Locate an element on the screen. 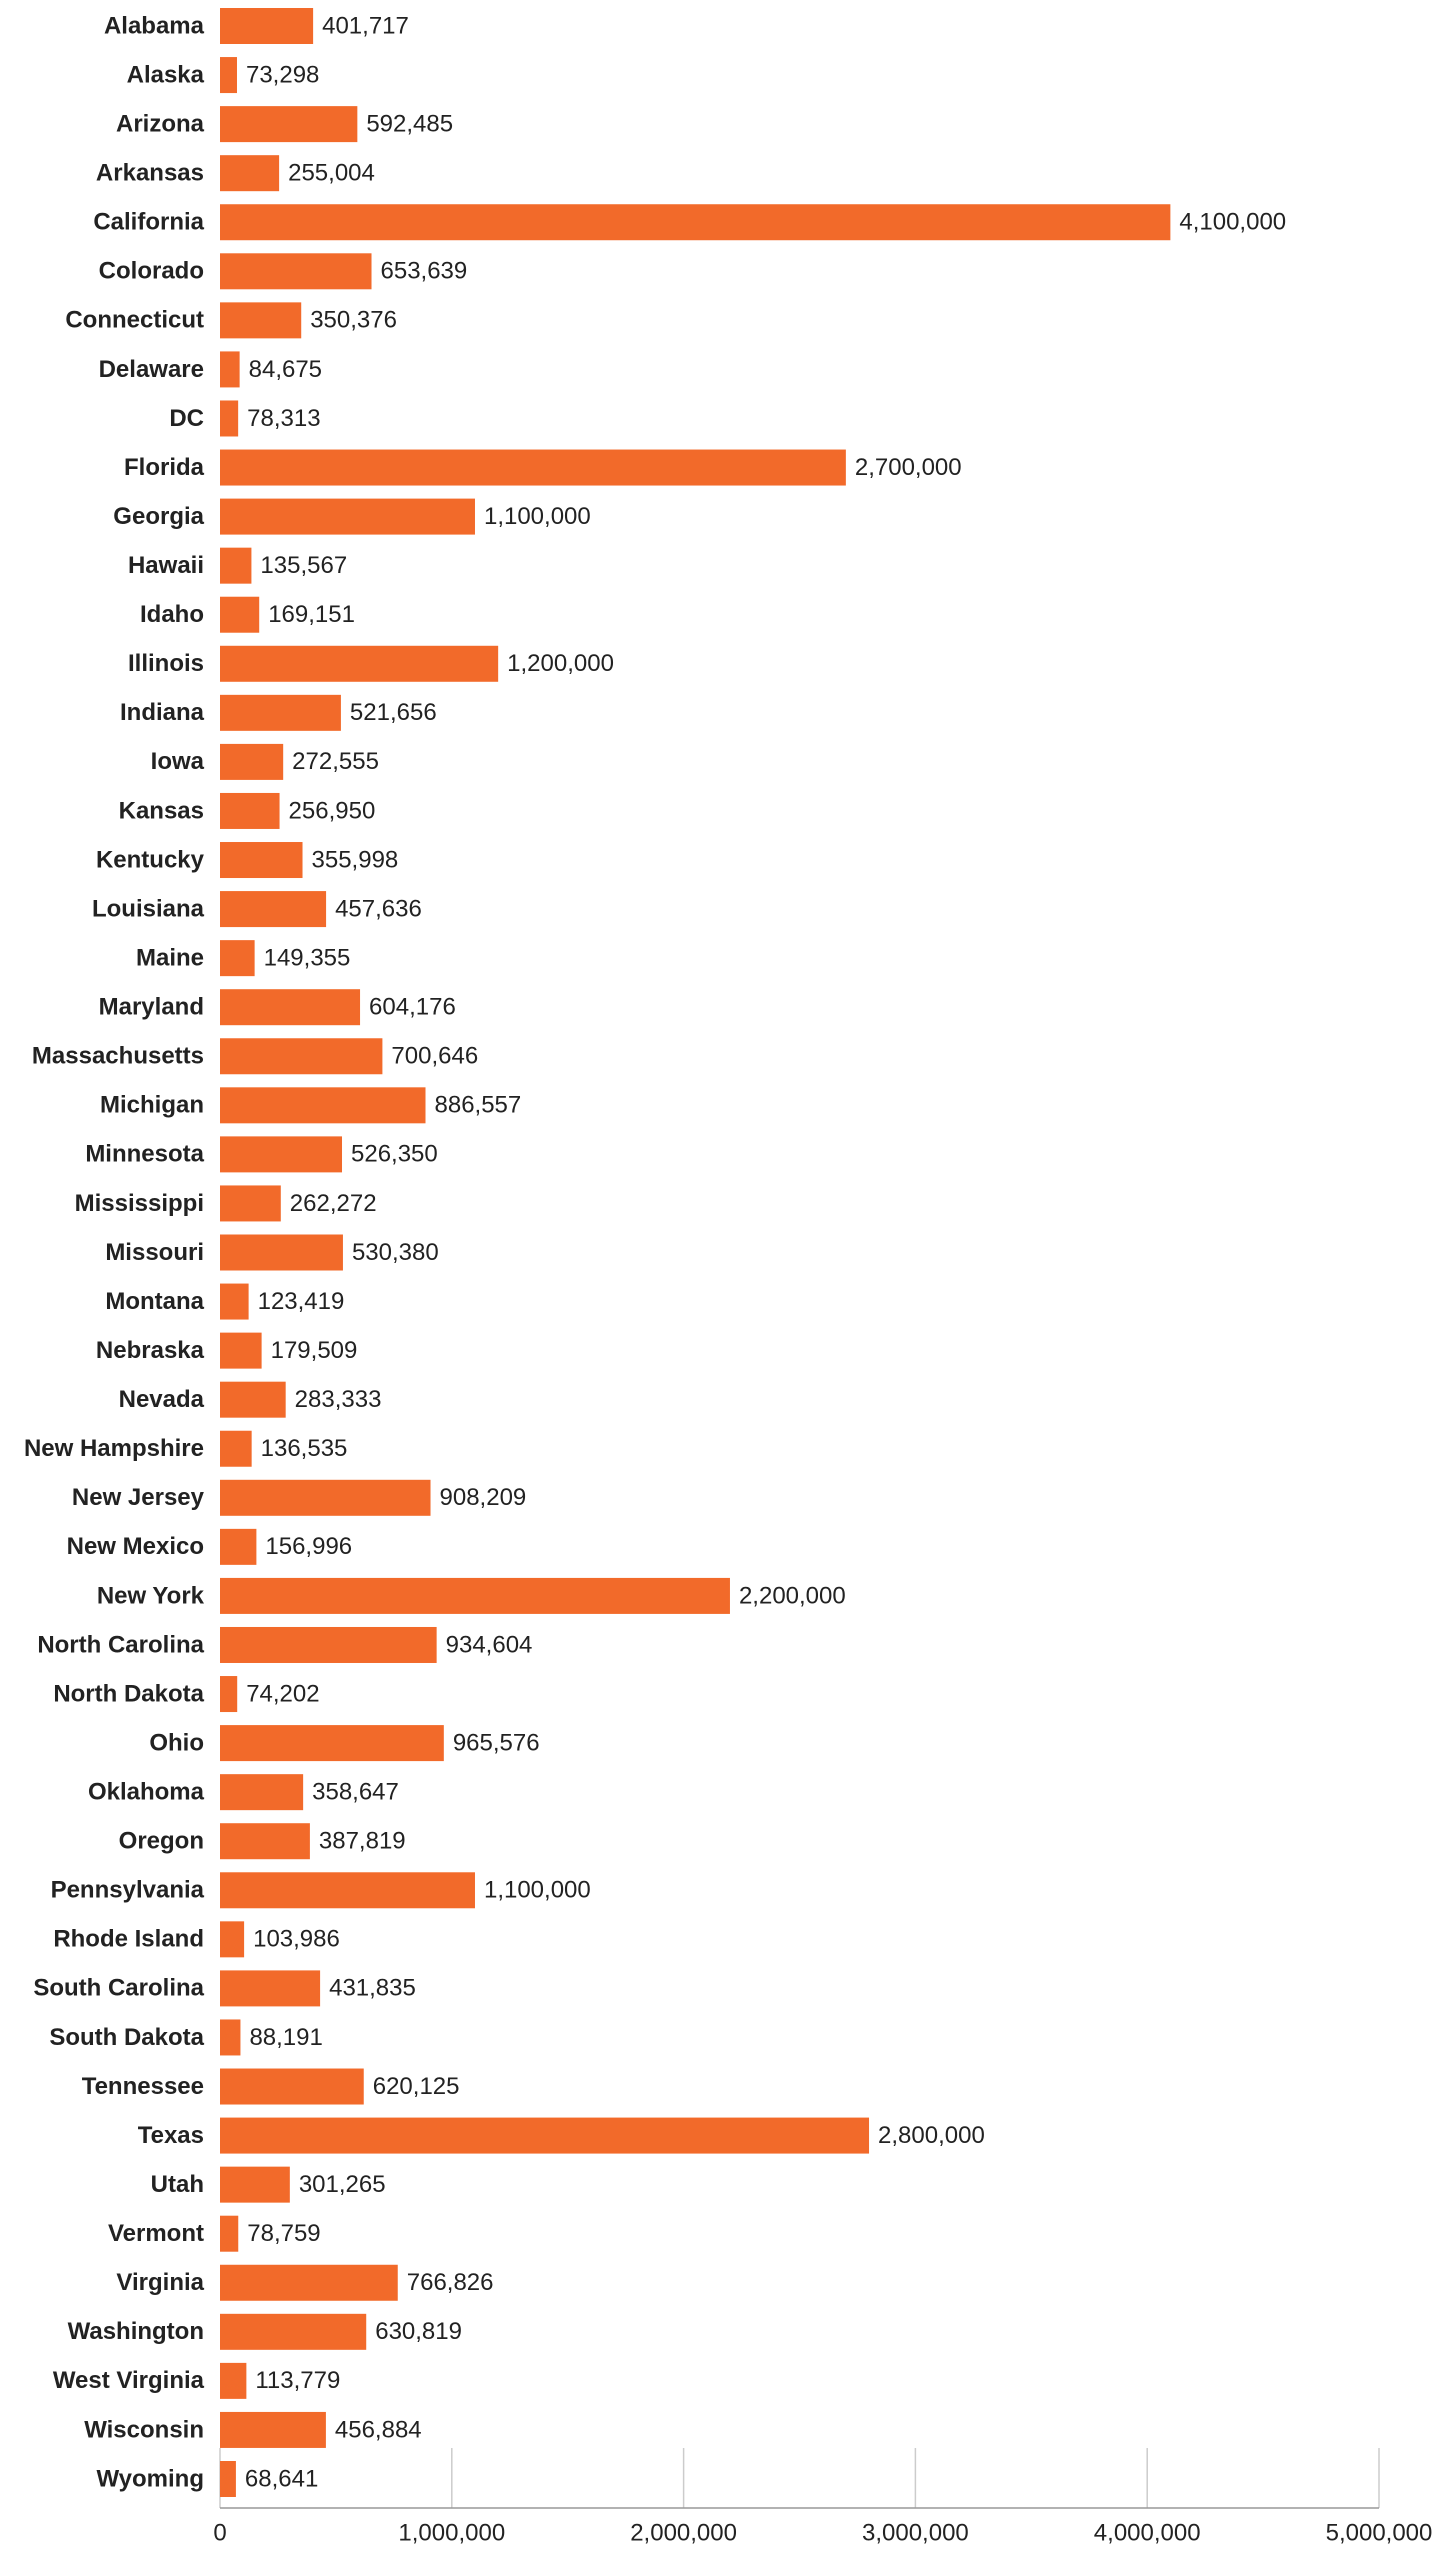 Image resolution: width=1446 pixels, height=2560 pixels. x-tick-label: 3,000,000 is located at coordinates (915, 2532).